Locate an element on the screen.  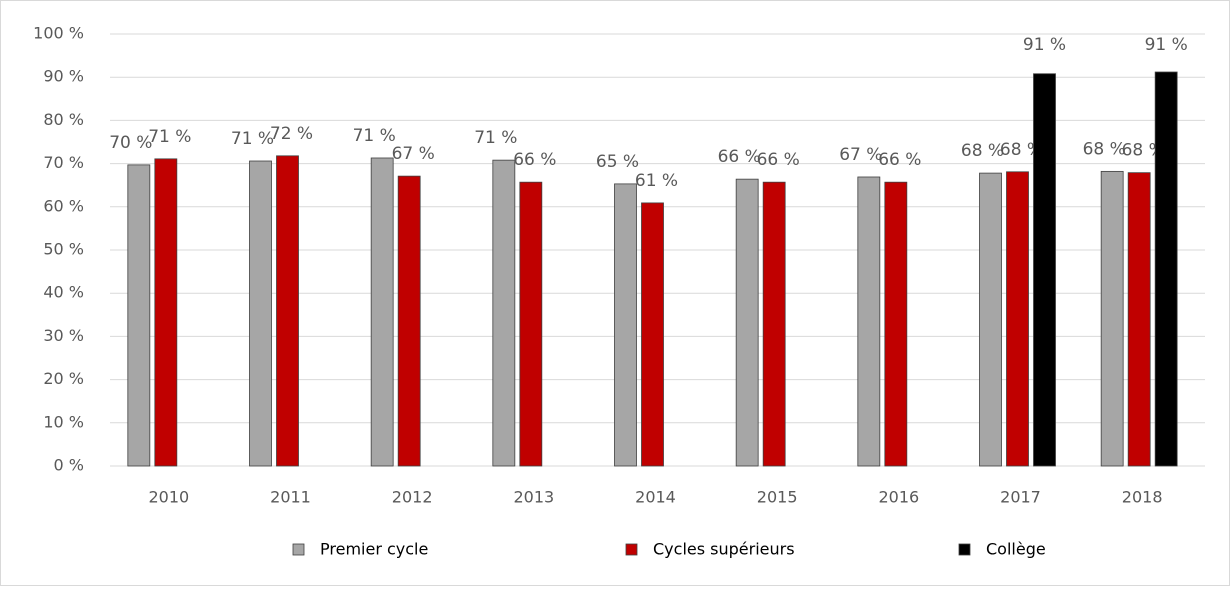
y-tick-label: 10 % is located at coordinates (63, 421).